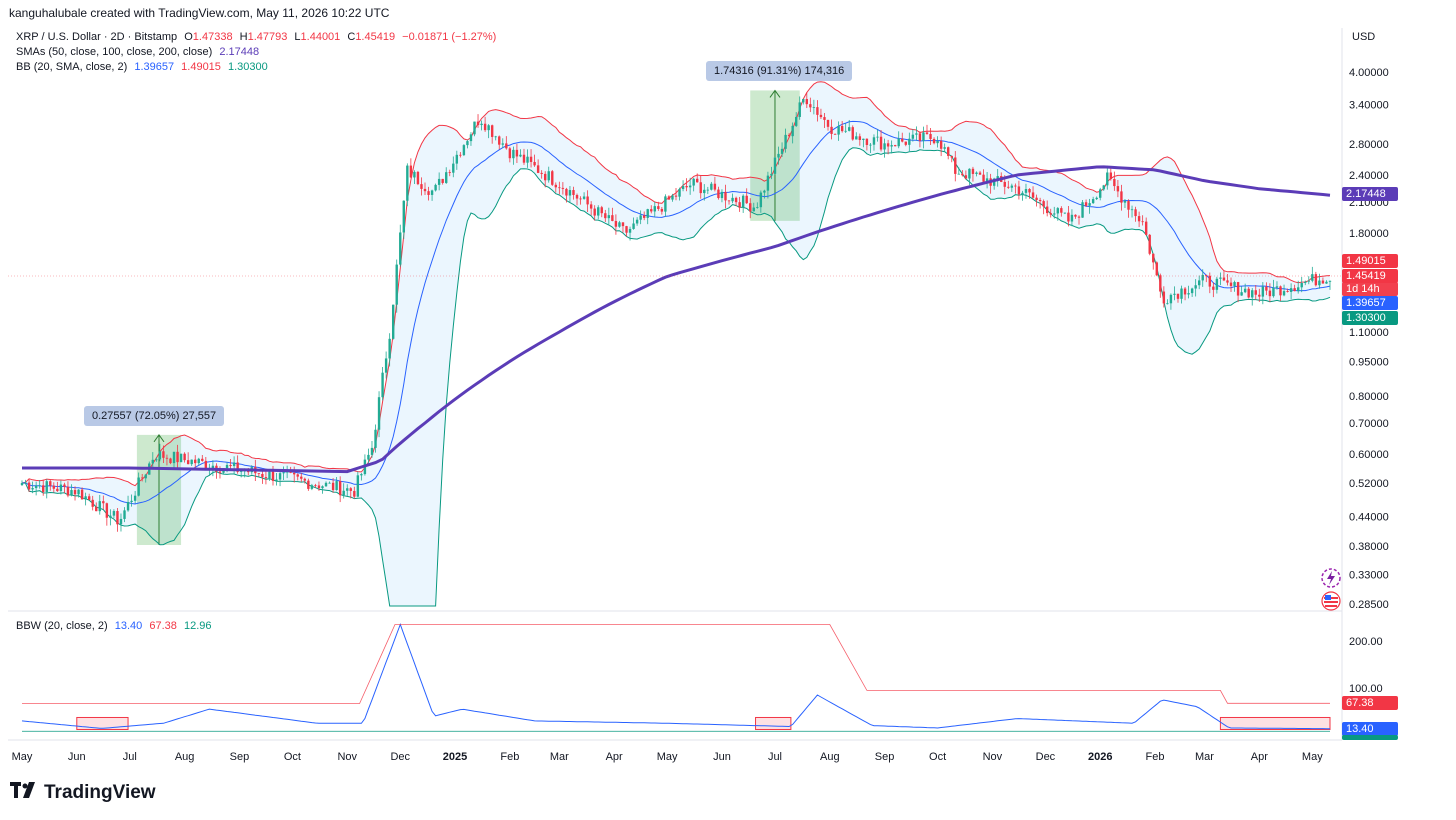 This screenshot has height=820, width=1456. I want to click on bb-basis-price-tag: 1.39657, so click(1370, 303).